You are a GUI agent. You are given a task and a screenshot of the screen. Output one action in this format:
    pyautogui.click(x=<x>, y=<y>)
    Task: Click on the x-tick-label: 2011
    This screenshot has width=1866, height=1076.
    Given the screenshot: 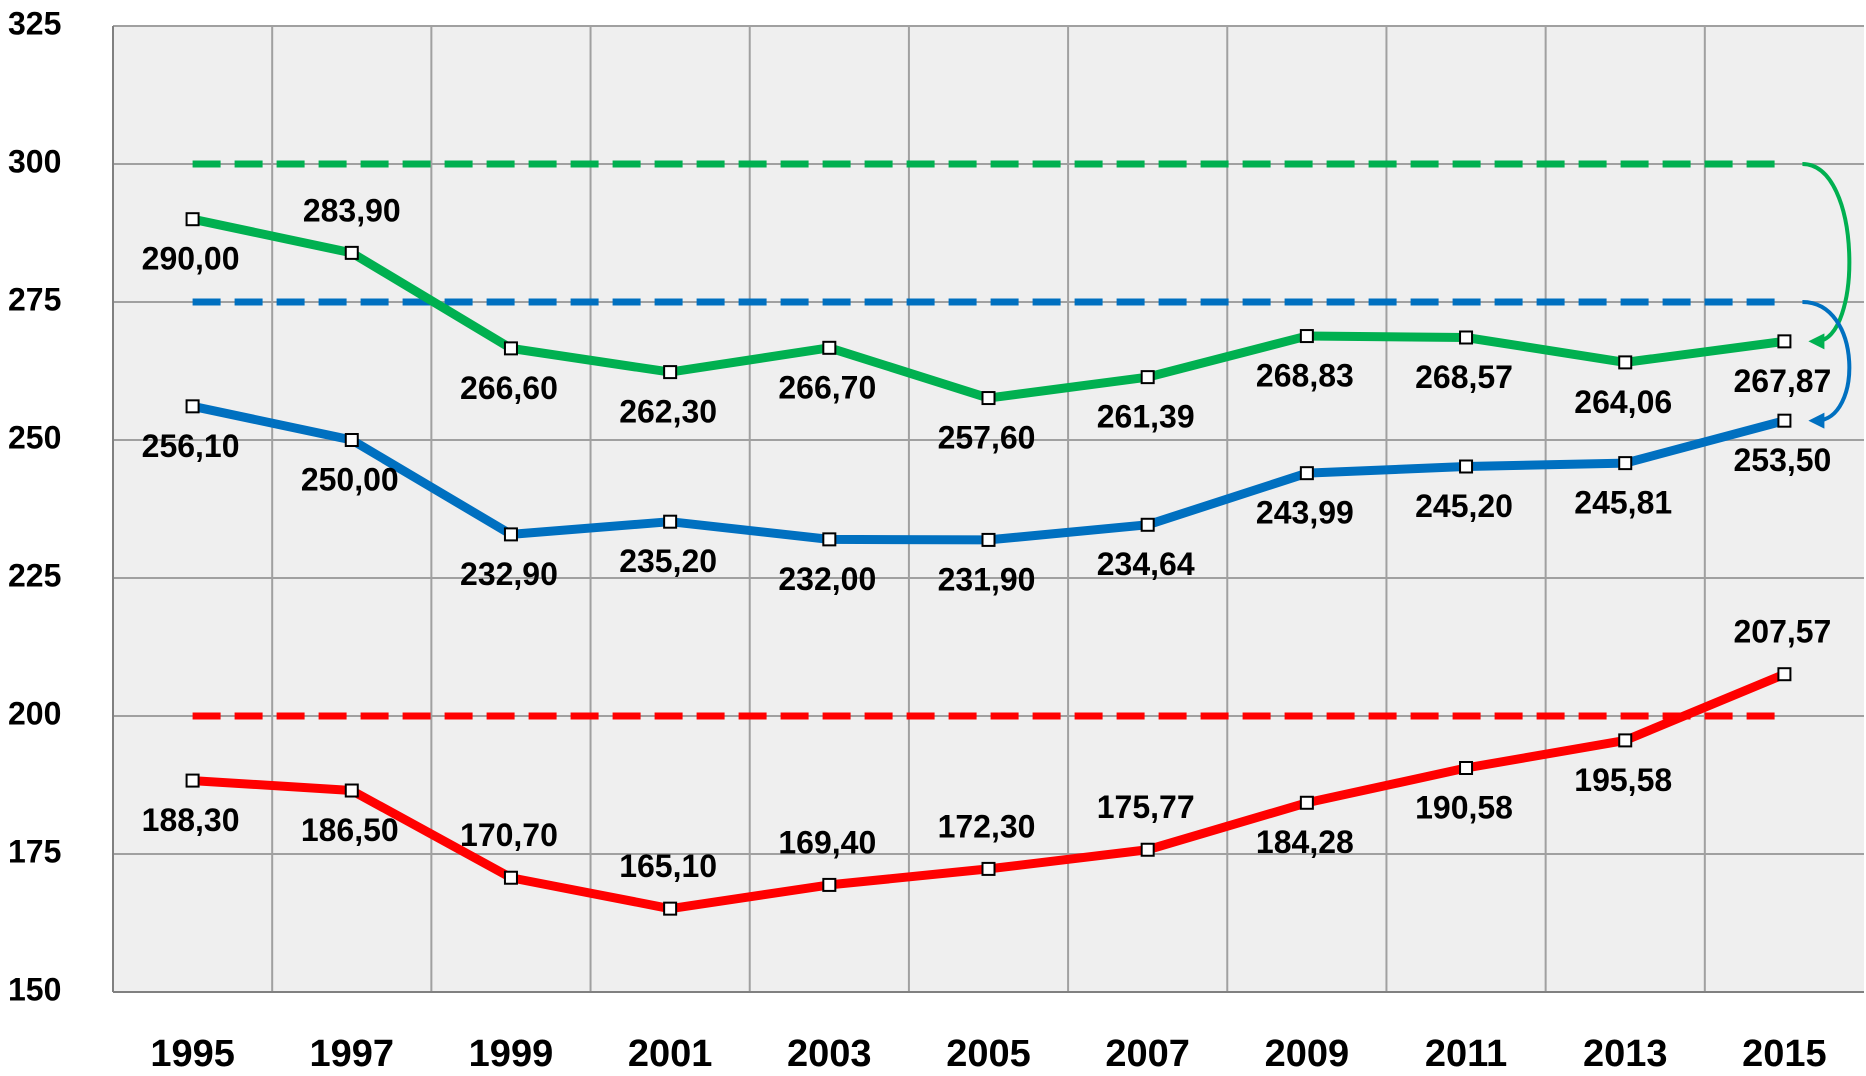 What is the action you would take?
    pyautogui.click(x=1466, y=1054)
    